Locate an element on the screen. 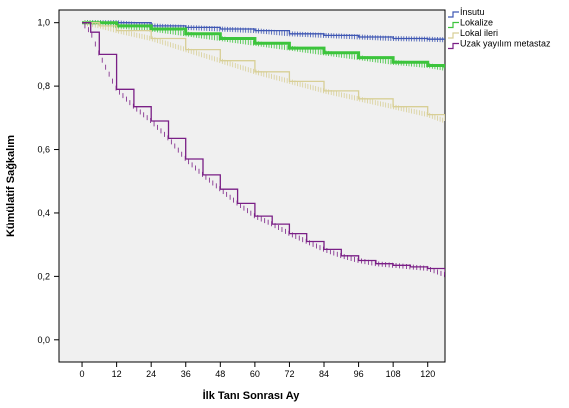  x-tick-label: 36 is located at coordinates (186, 374).